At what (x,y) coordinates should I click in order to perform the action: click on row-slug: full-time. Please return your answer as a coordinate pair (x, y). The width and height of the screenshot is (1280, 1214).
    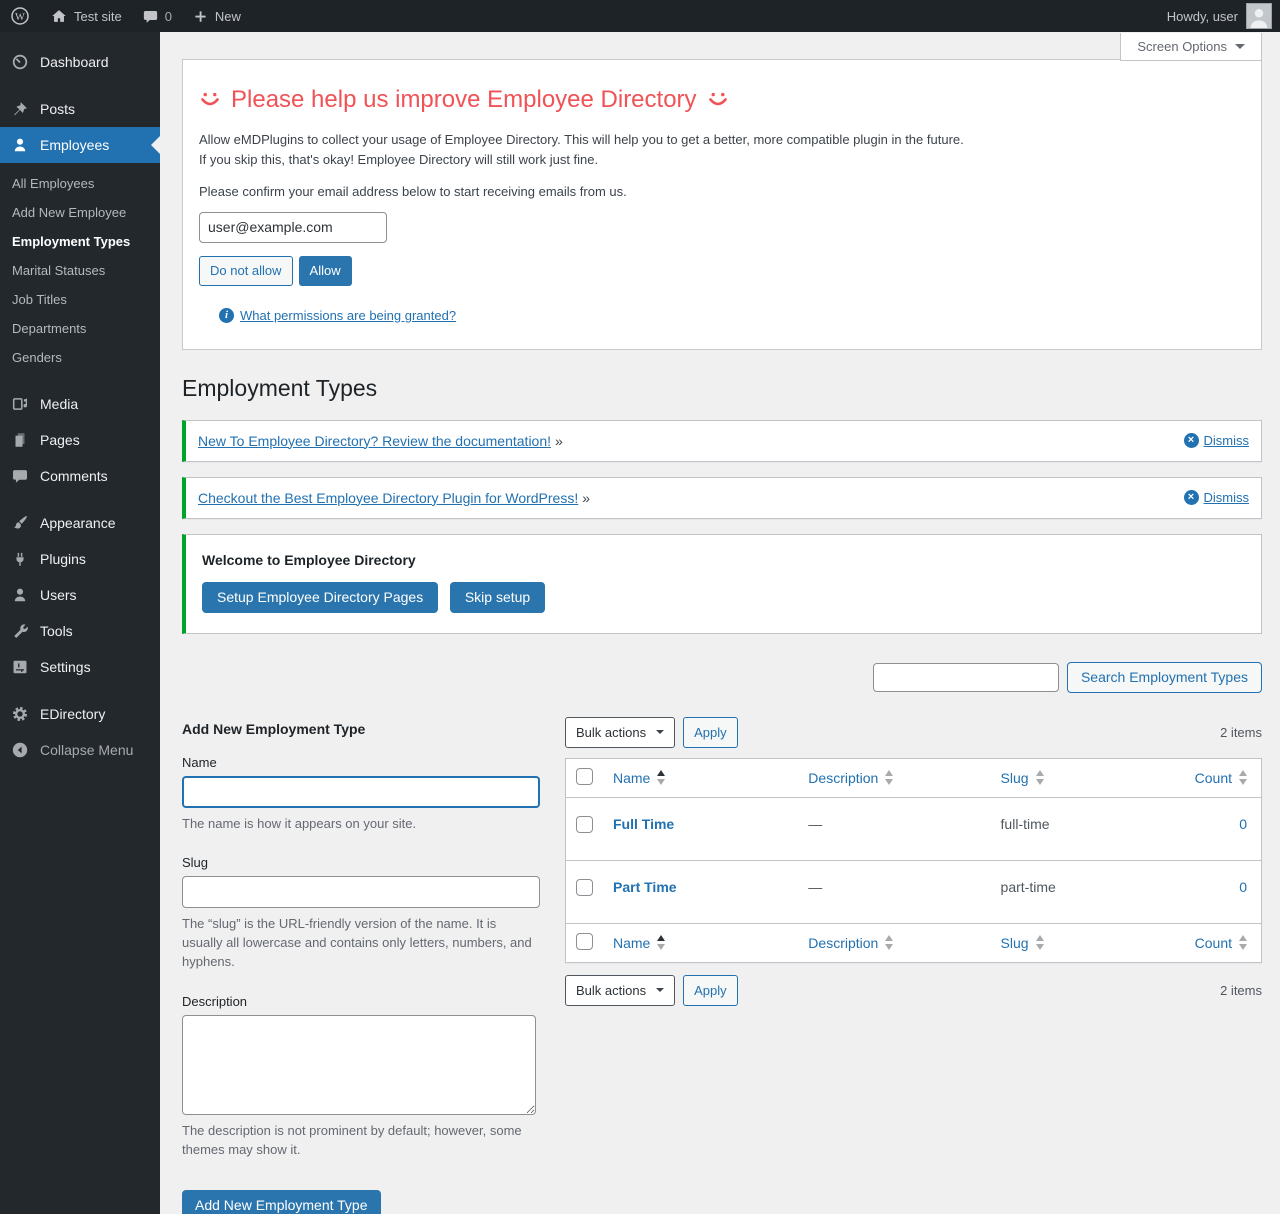
    Looking at the image, I should click on (1025, 823).